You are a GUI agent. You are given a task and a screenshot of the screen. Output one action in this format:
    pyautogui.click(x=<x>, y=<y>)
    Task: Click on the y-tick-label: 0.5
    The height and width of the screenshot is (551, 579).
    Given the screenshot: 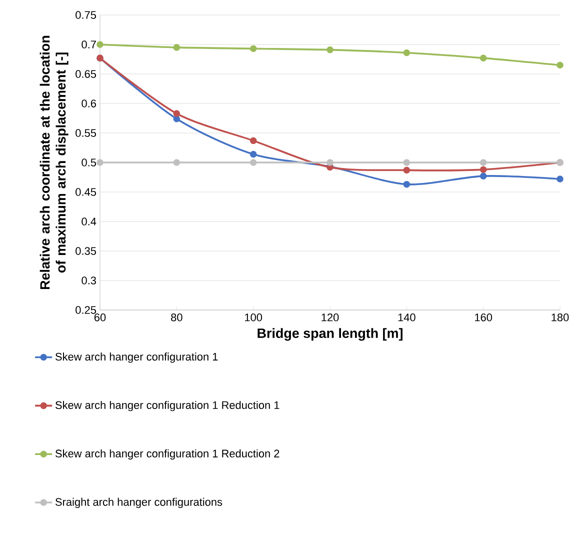 What is the action you would take?
    pyautogui.click(x=89, y=162)
    